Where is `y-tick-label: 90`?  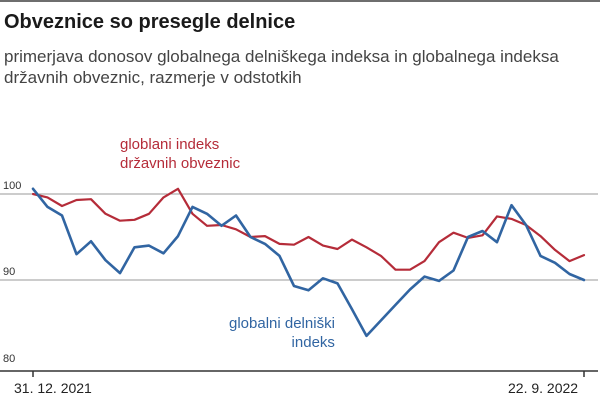 y-tick-label: 90 is located at coordinates (9, 272).